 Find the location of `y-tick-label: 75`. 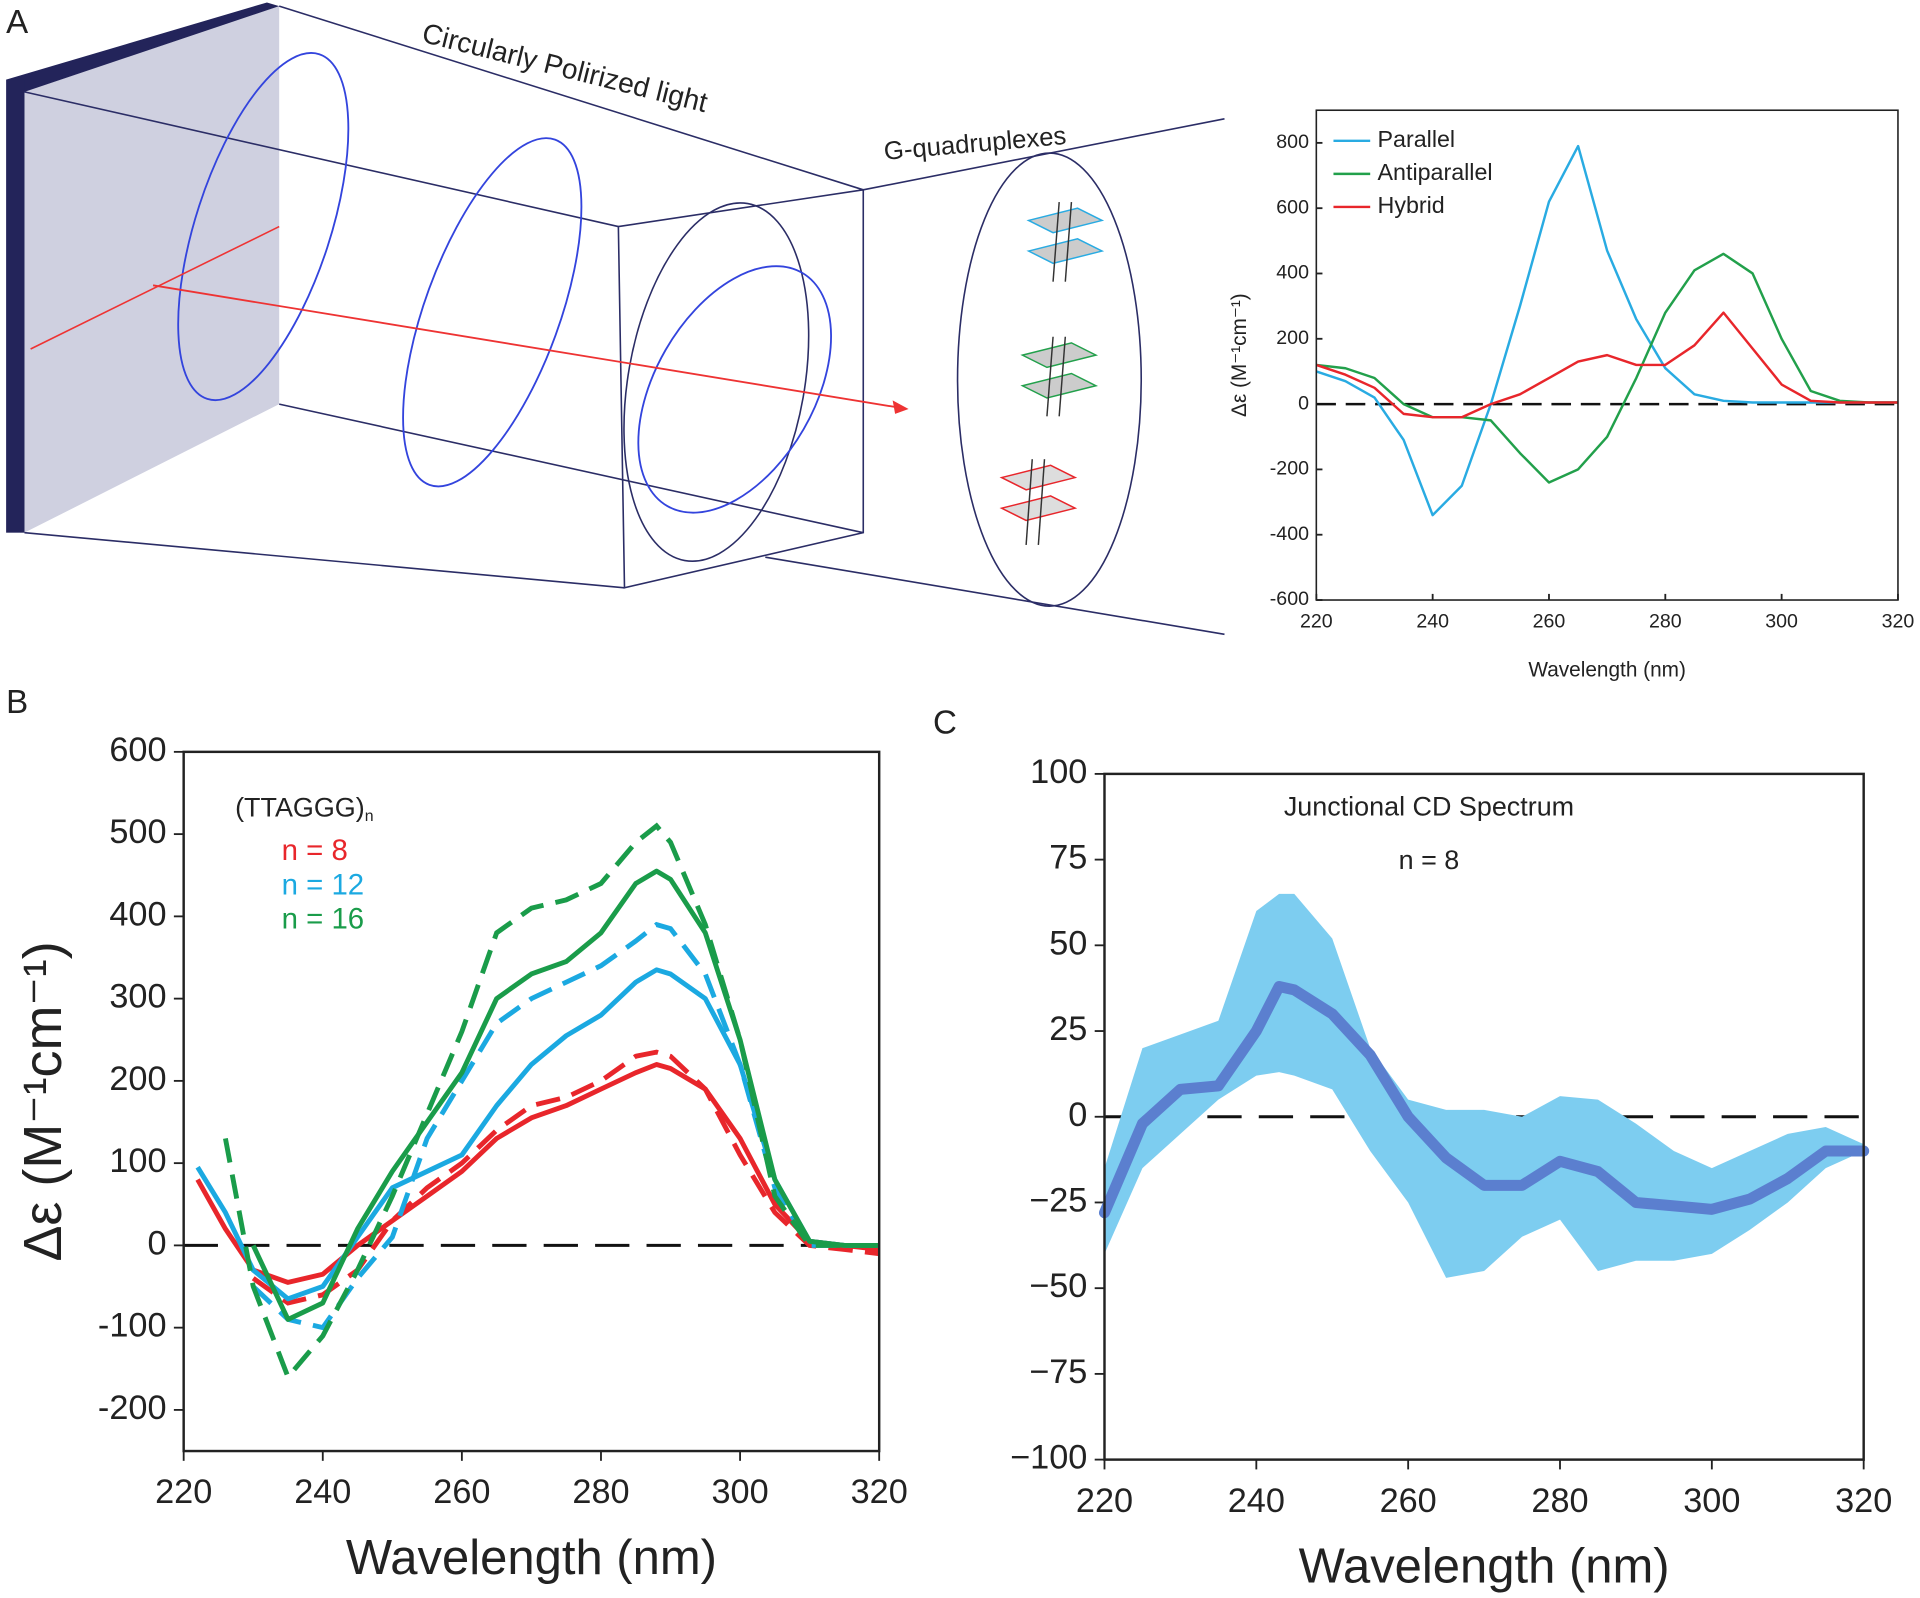

y-tick-label: 75 is located at coordinates (1068, 858).